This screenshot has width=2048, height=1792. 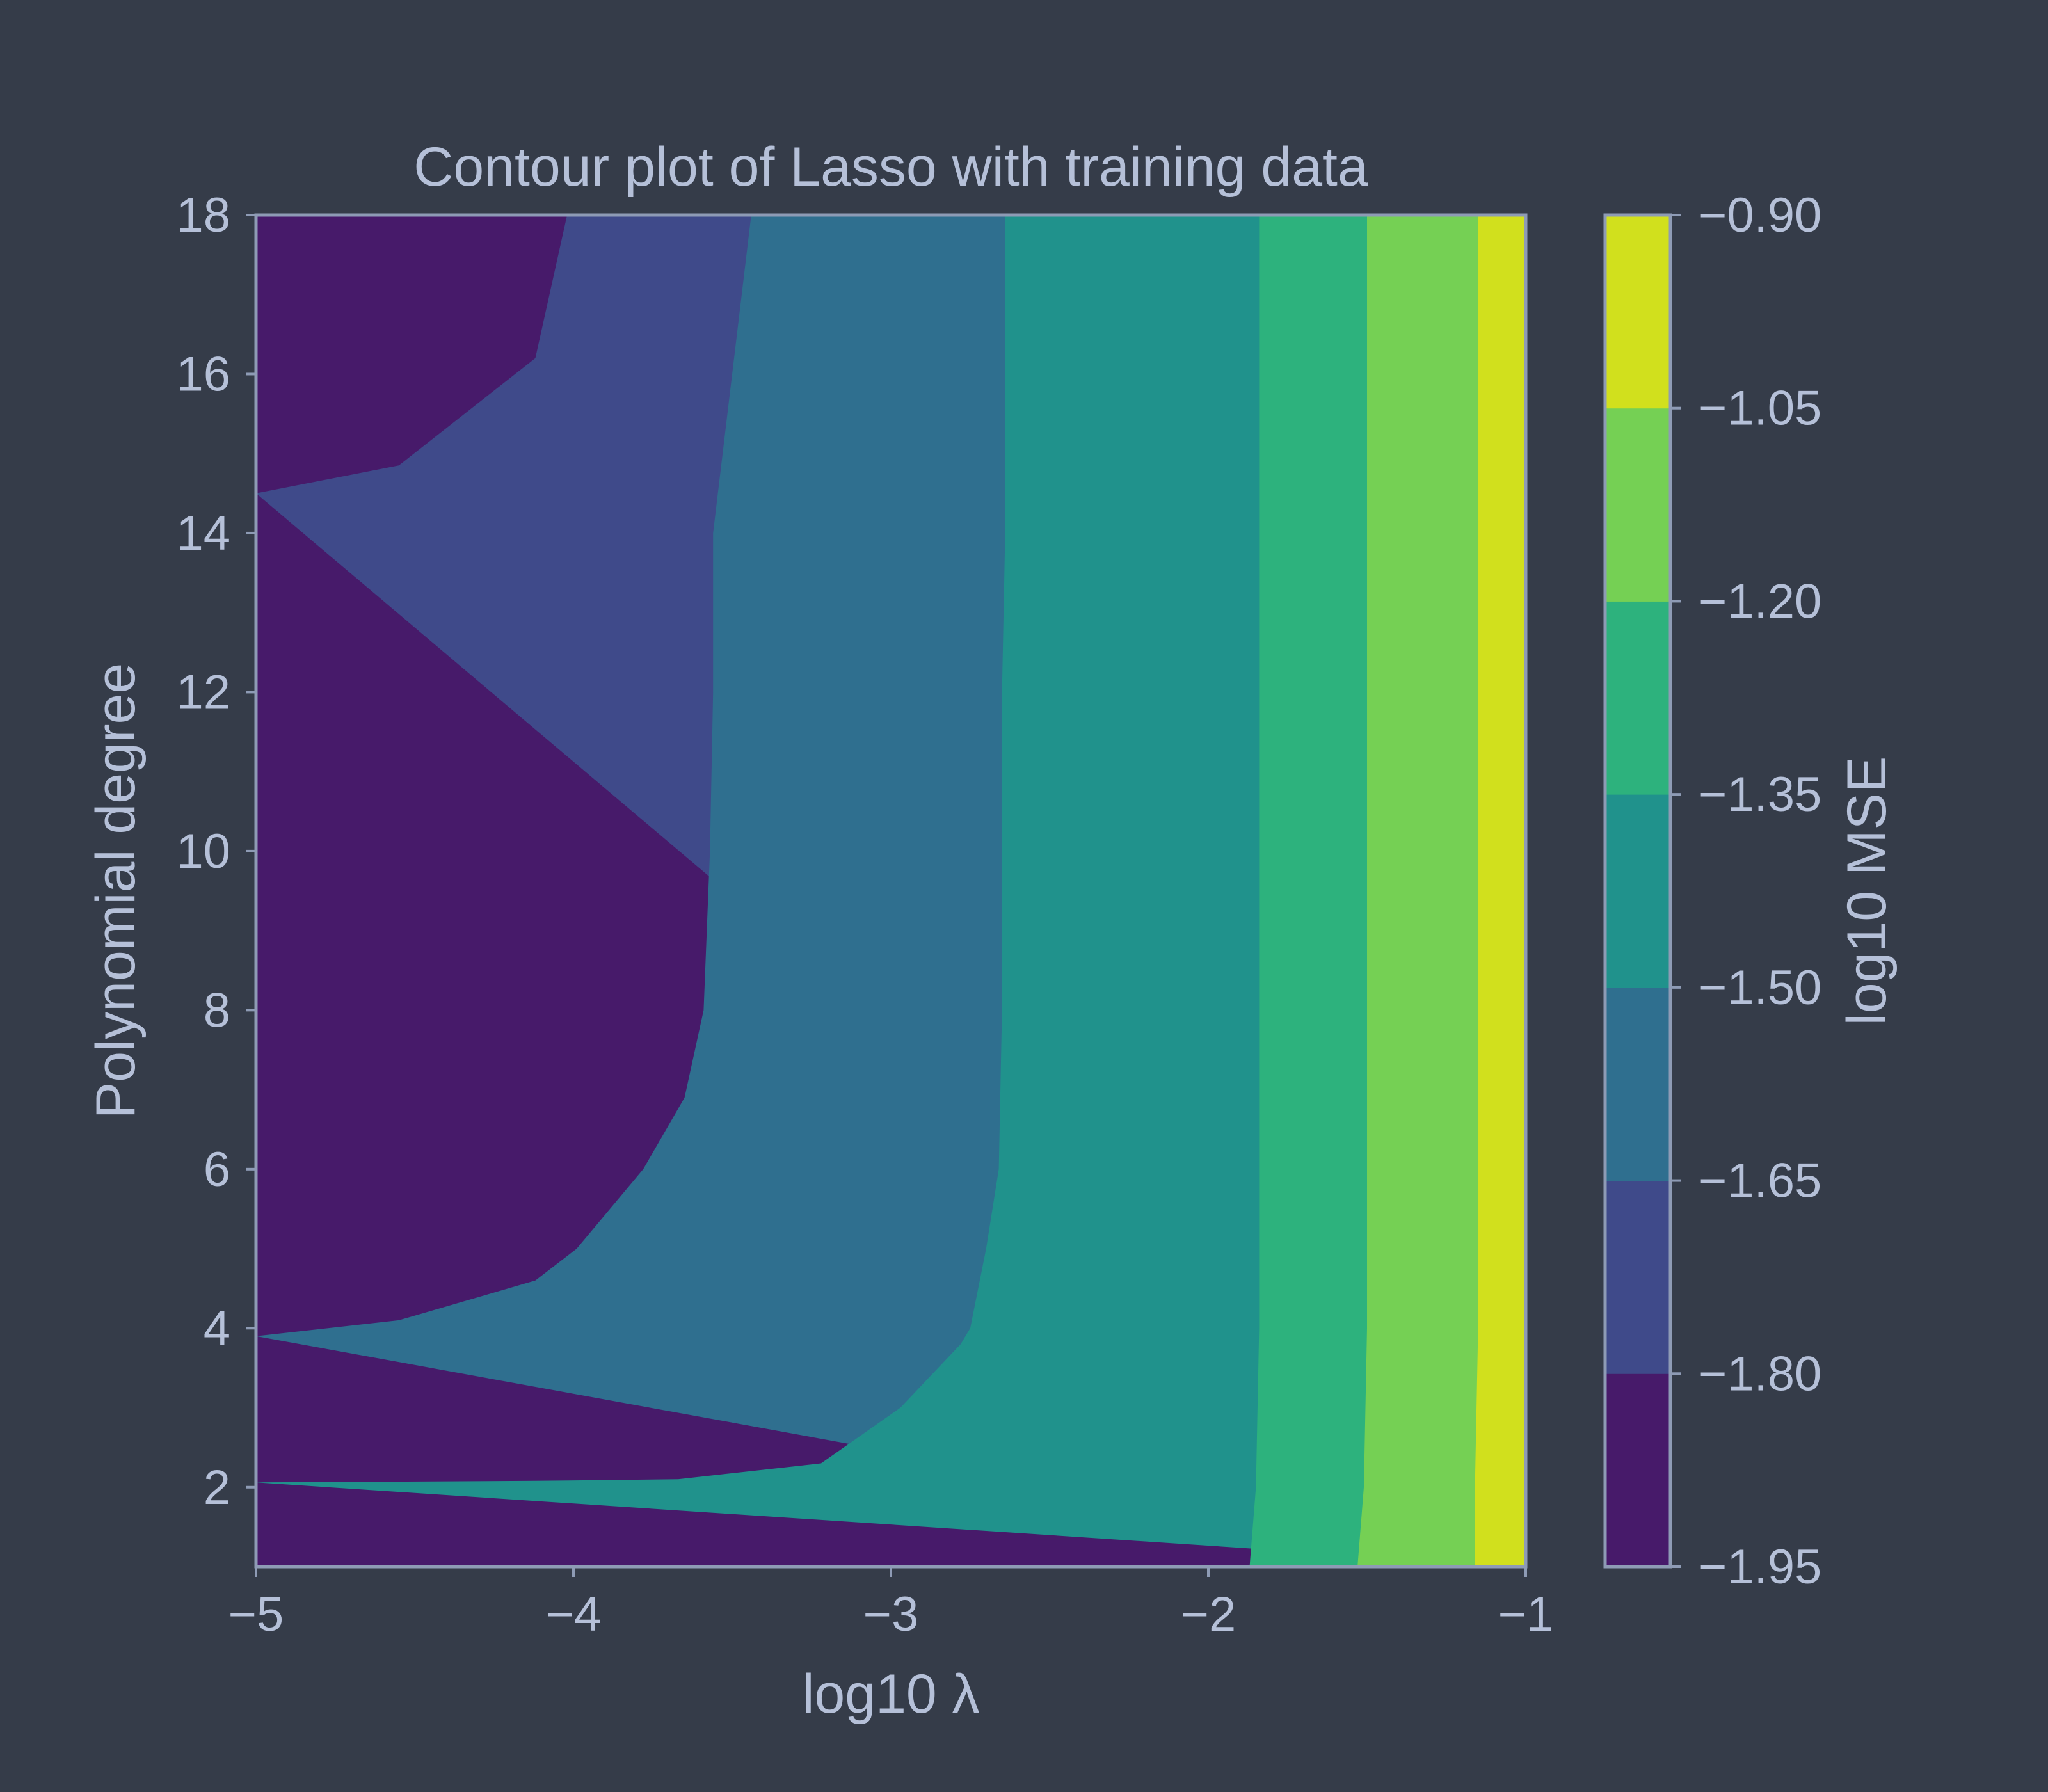 What do you see at coordinates (1867, 891) in the screenshot?
I see `colorbar-label: log10 MSE` at bounding box center [1867, 891].